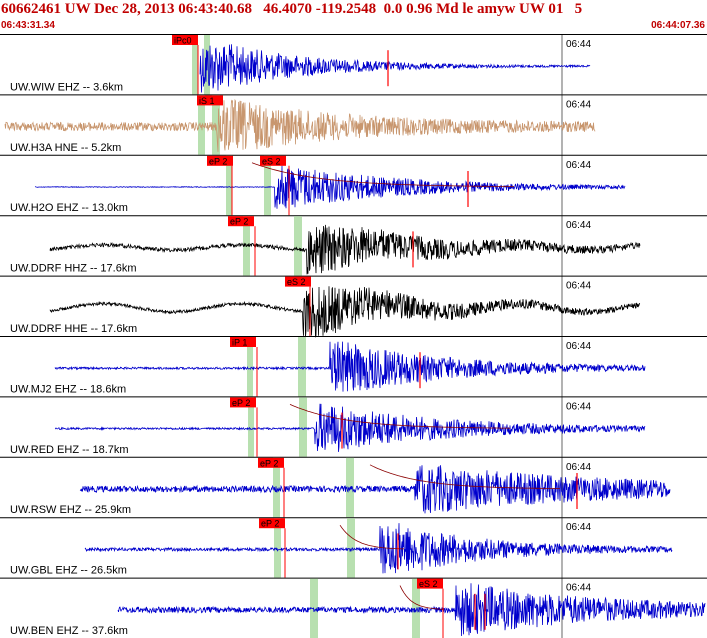  Describe the element at coordinates (69, 208) in the screenshot. I see `station-label: UW.H2O EHZ -- 13.0km` at that location.